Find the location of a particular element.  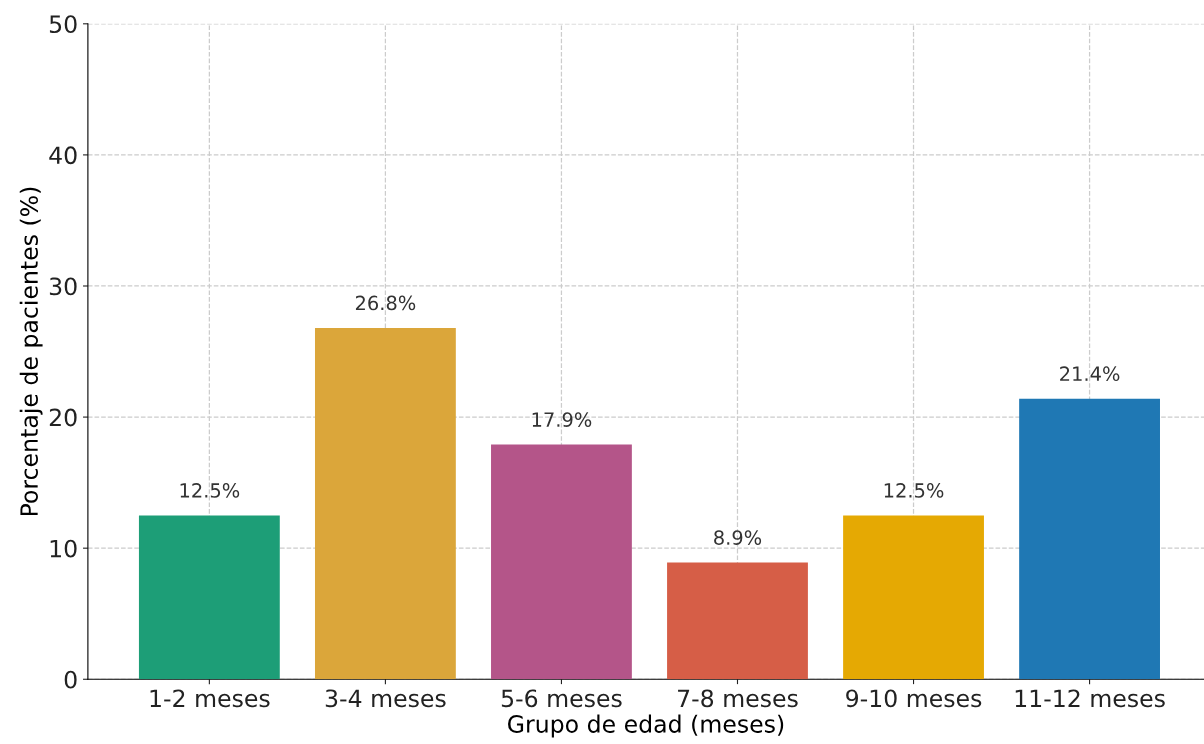

x-axis-title: Grupo de edad (meses) is located at coordinates (646, 726).